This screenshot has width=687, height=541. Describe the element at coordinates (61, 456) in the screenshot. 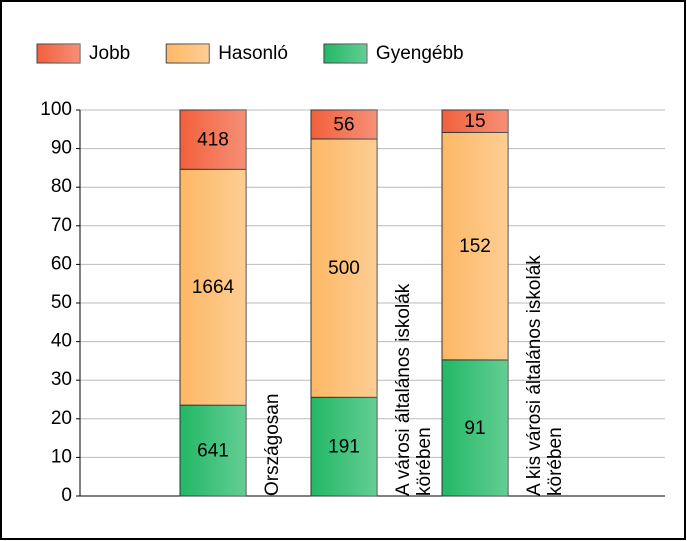

I see `y-tick-label: 10` at that location.